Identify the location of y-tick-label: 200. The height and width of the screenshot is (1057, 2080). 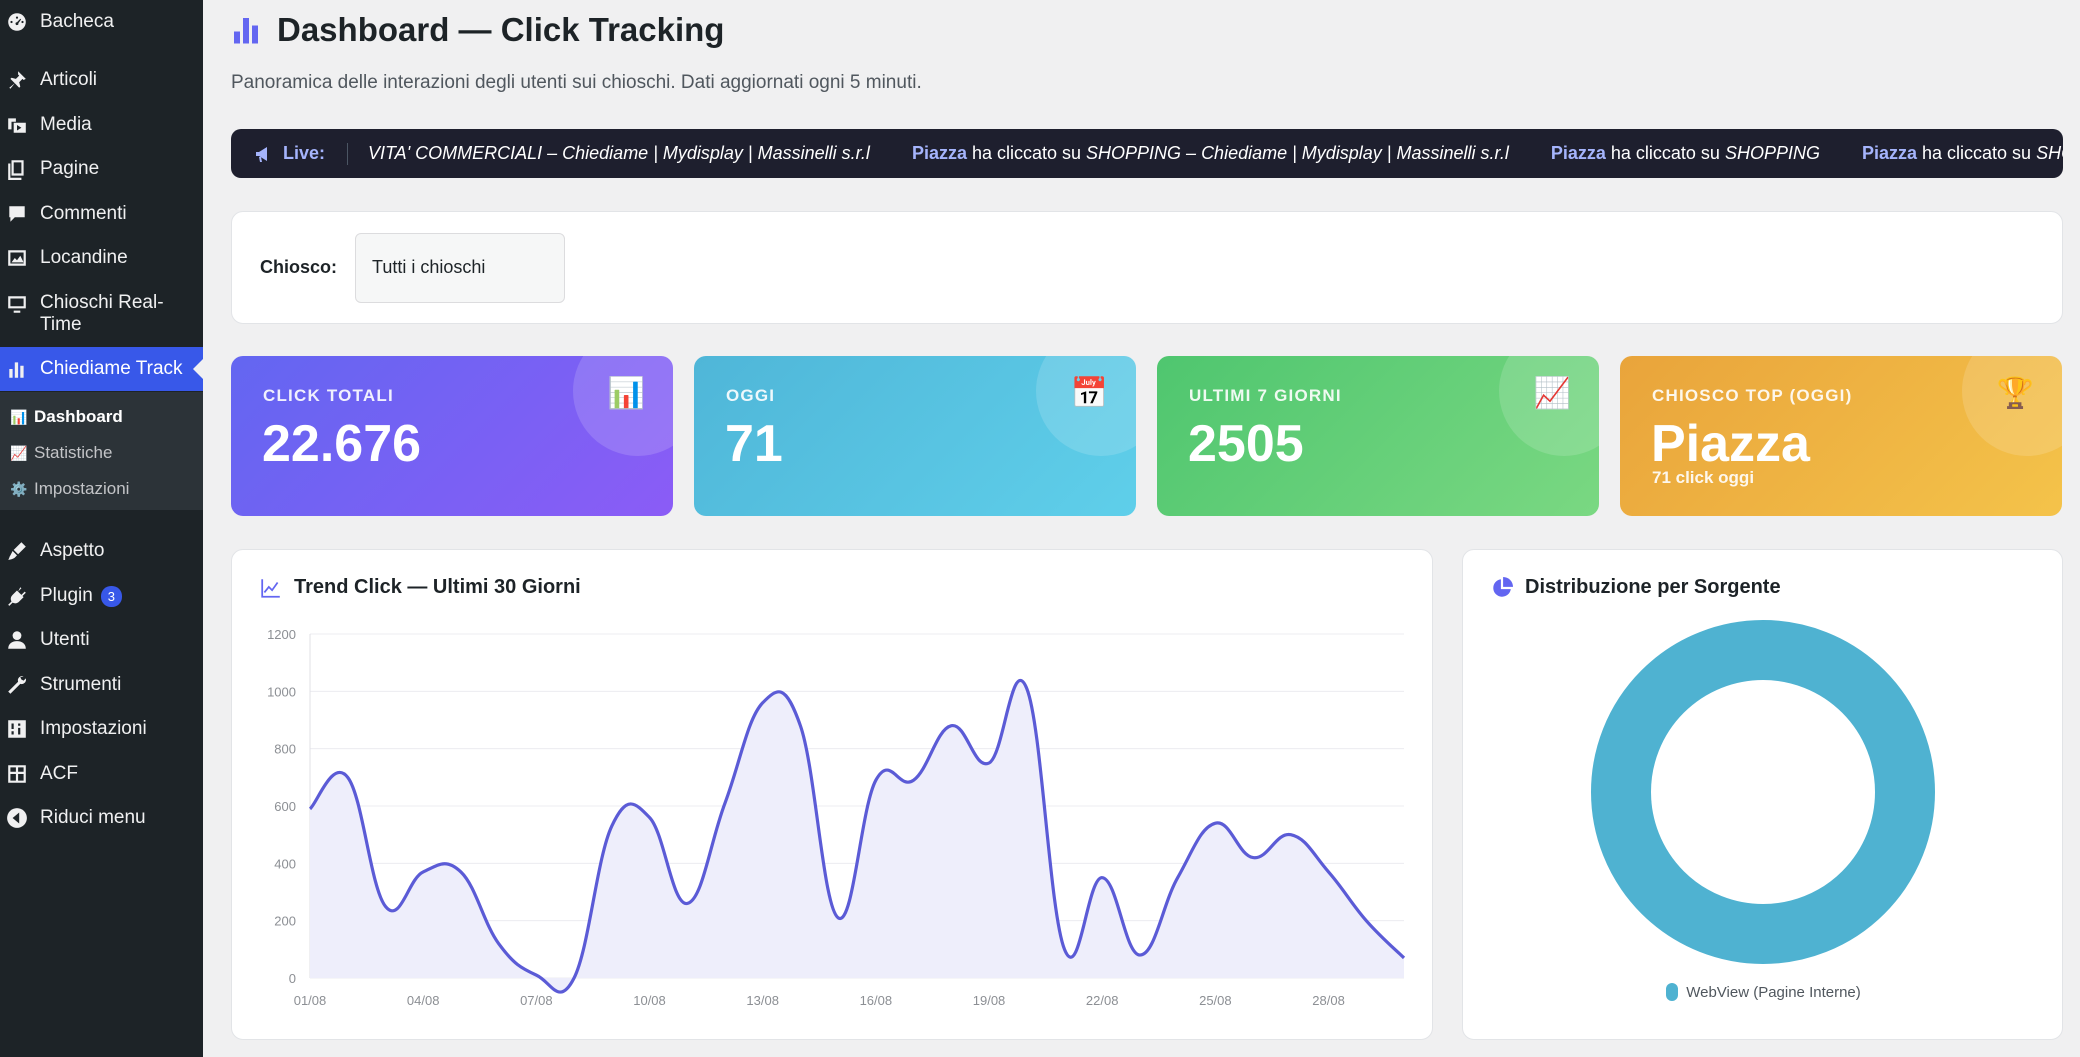
(285, 921).